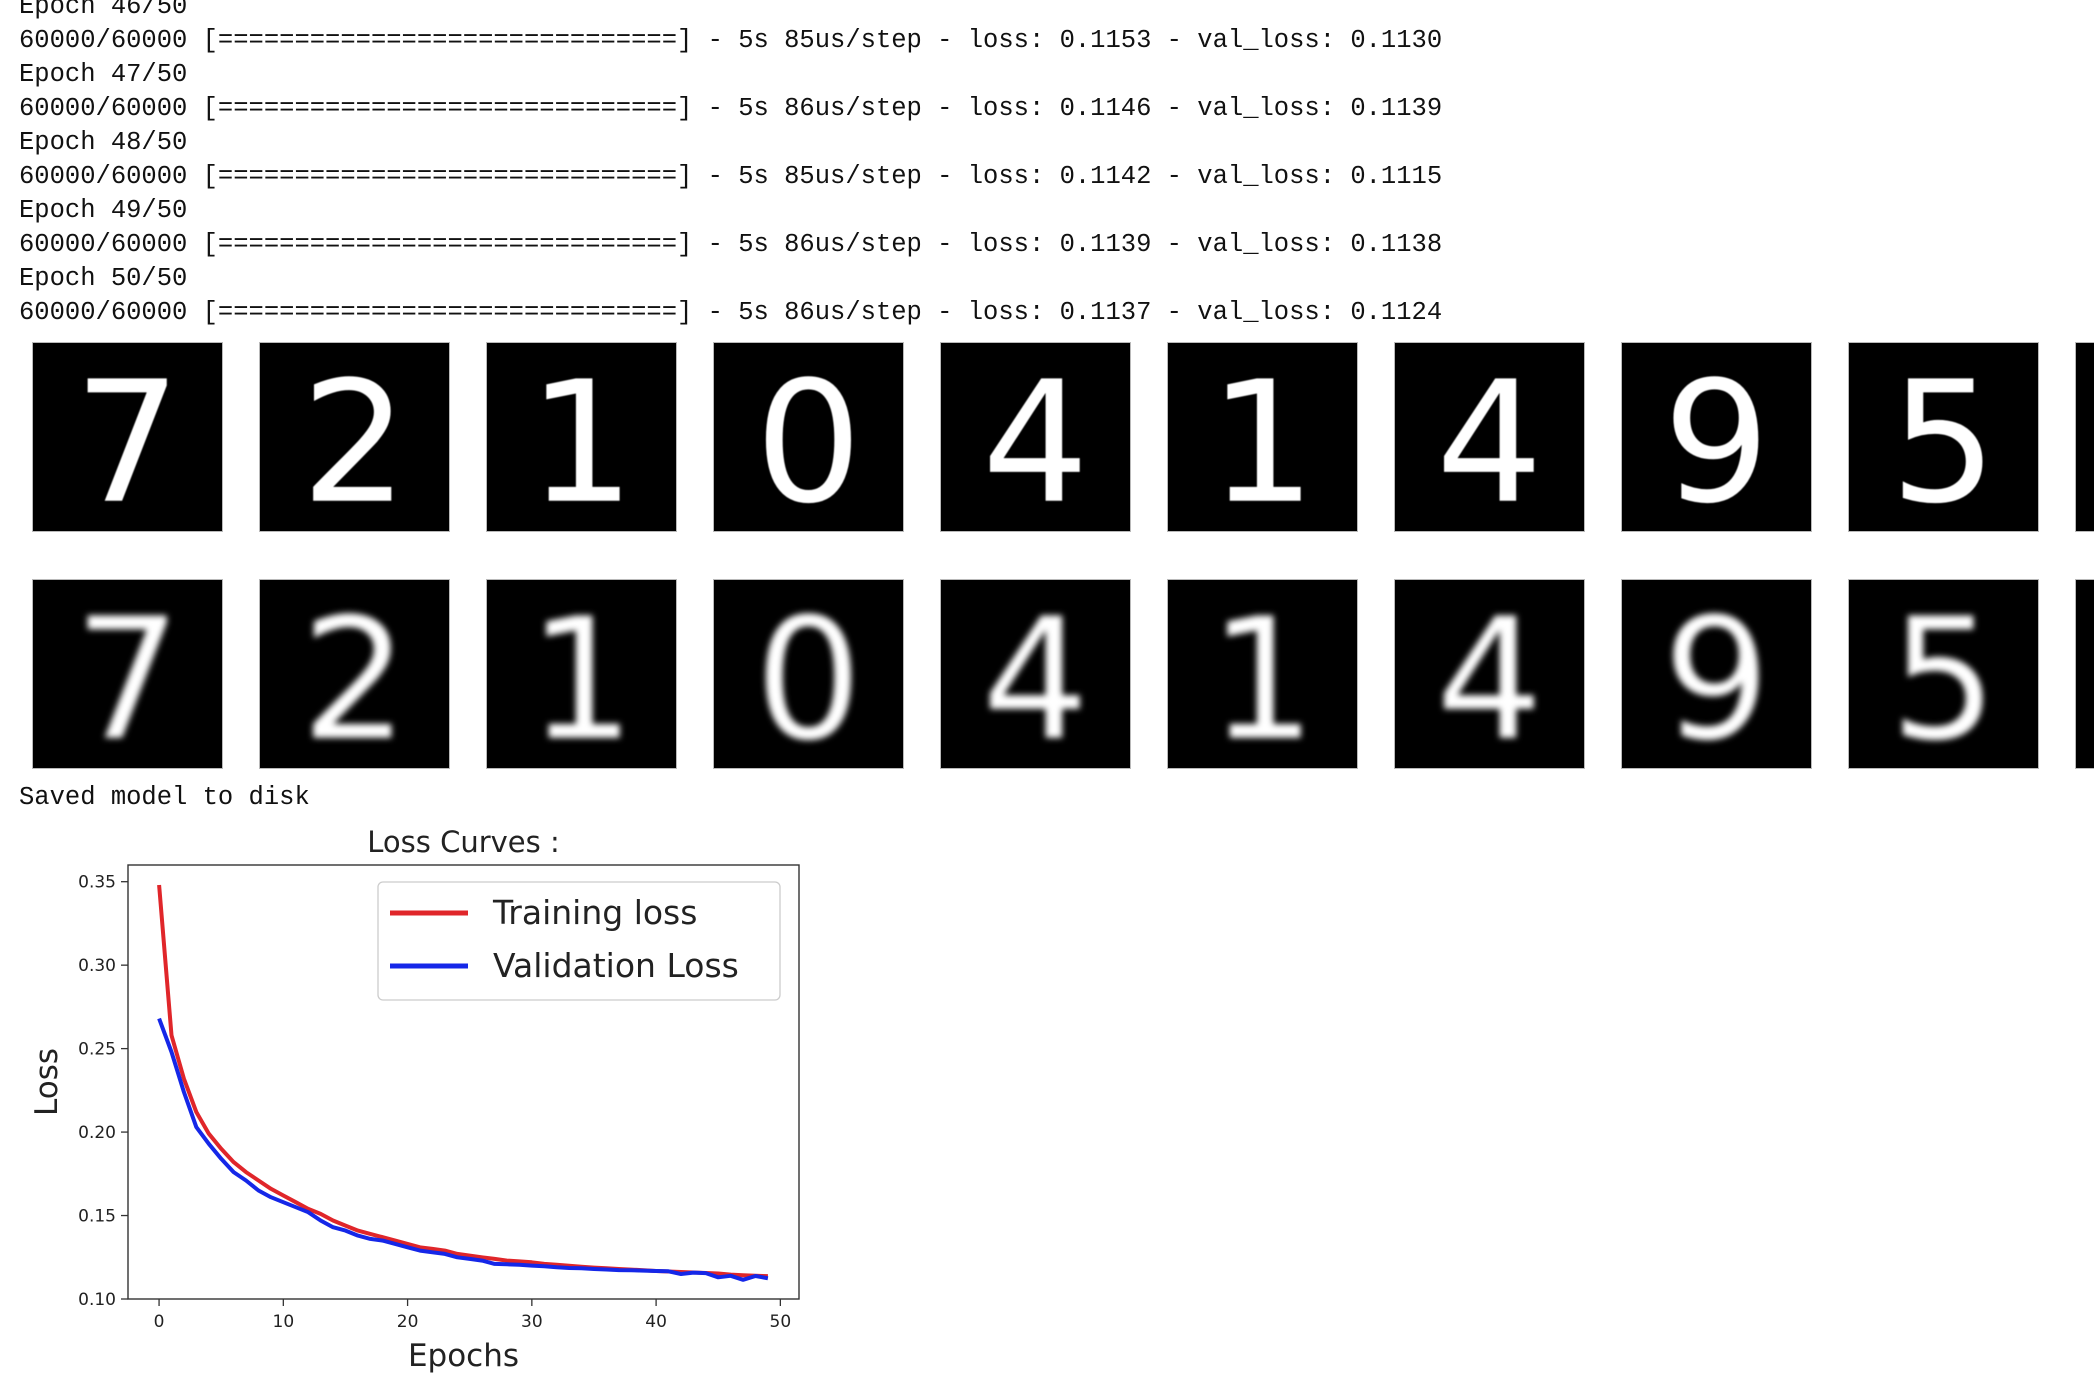 The image size is (2094, 1380). What do you see at coordinates (97, 1300) in the screenshot?
I see `y-tick-label: 0.10` at bounding box center [97, 1300].